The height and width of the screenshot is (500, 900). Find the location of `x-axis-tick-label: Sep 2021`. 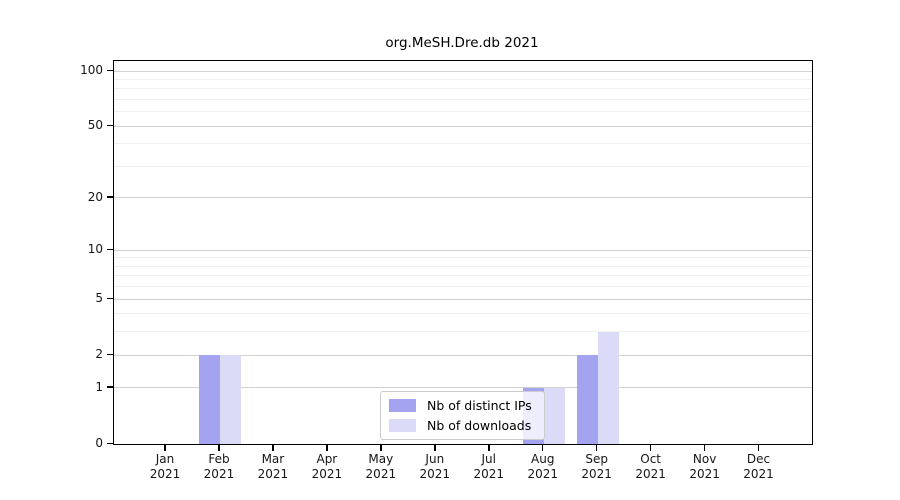

x-axis-tick-label: Sep 2021 is located at coordinates (596, 466).